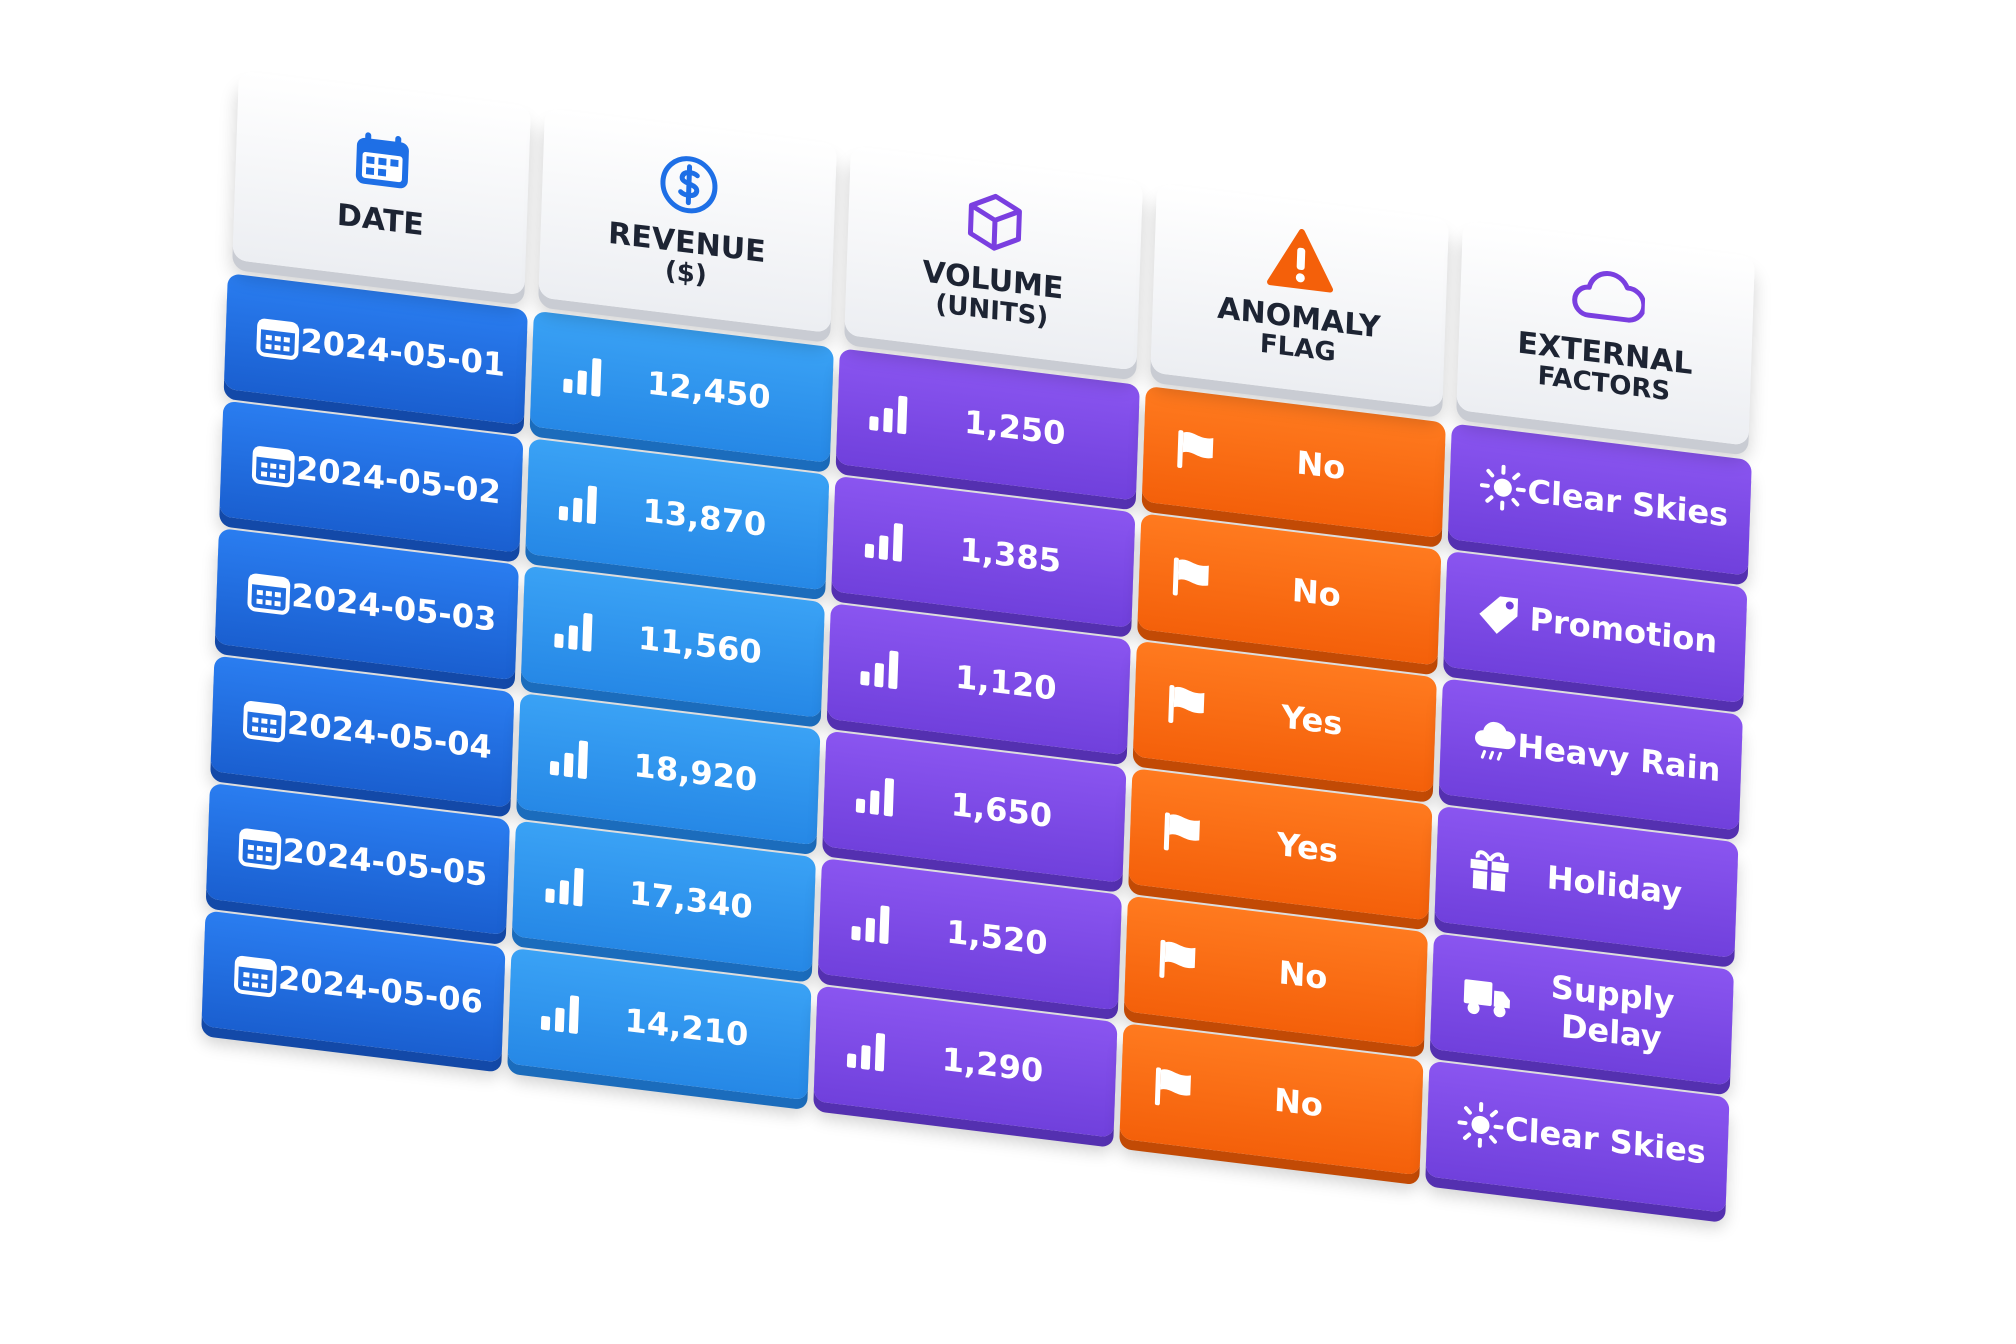 The width and height of the screenshot is (2016, 1344). Describe the element at coordinates (389, 735) in the screenshot. I see `cell-text: 2024-05-04` at that location.